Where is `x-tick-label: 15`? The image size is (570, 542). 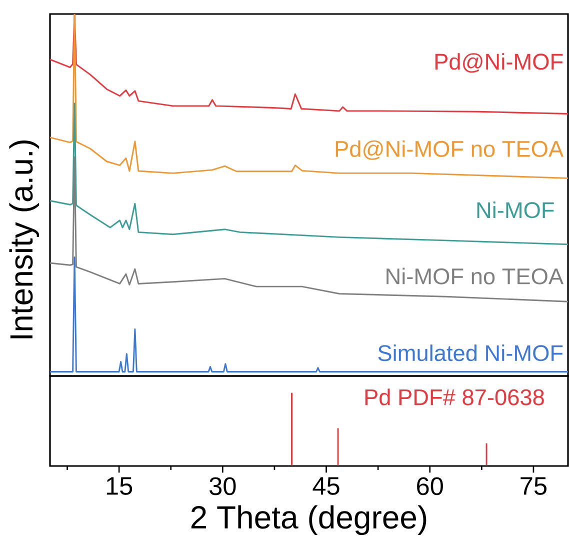
x-tick-label: 15 is located at coordinates (119, 486).